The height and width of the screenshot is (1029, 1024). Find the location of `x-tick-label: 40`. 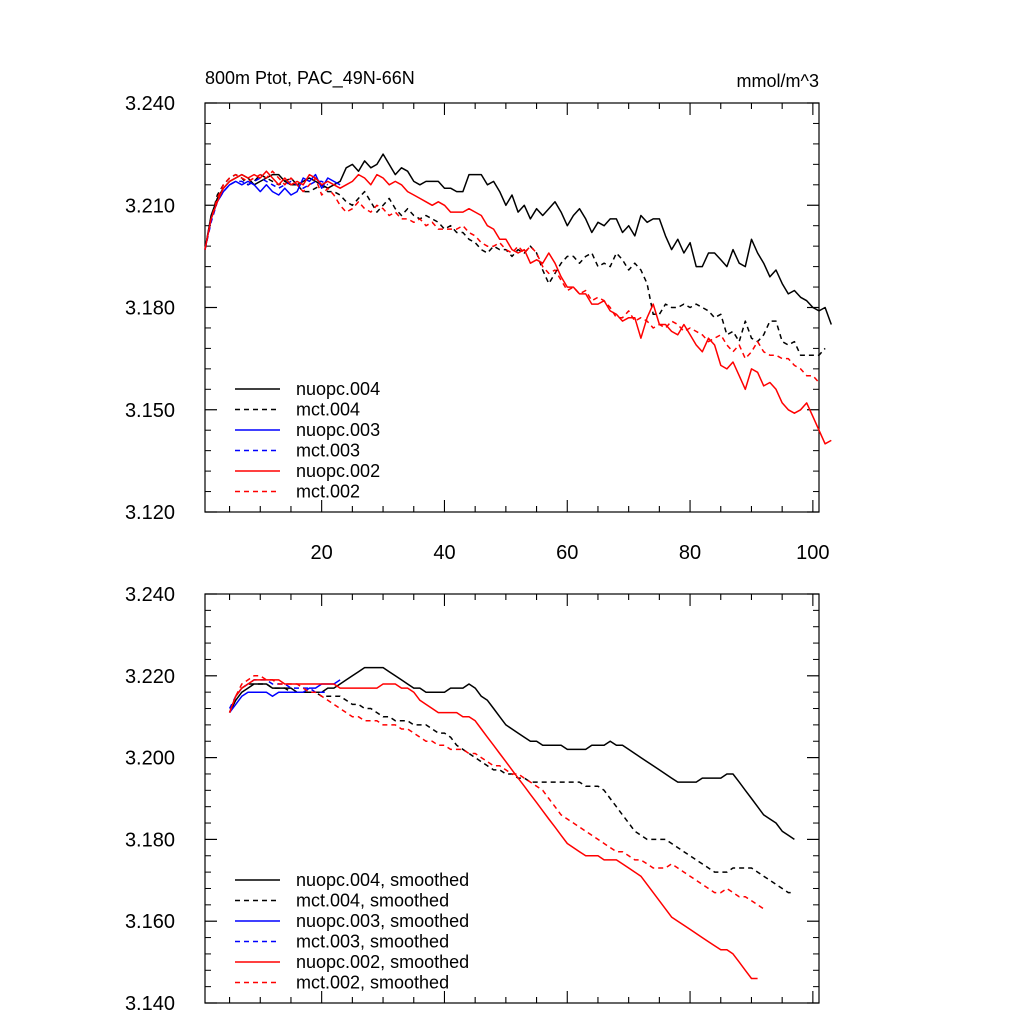

x-tick-label: 40 is located at coordinates (444, 553).